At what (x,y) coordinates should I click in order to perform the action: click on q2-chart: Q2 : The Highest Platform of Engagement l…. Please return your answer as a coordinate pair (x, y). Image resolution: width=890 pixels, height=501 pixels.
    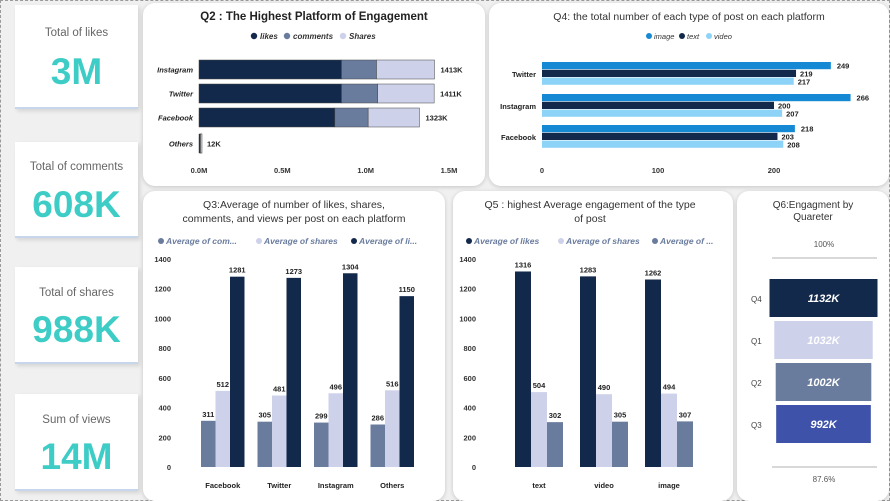
    Looking at the image, I should click on (310, 93).